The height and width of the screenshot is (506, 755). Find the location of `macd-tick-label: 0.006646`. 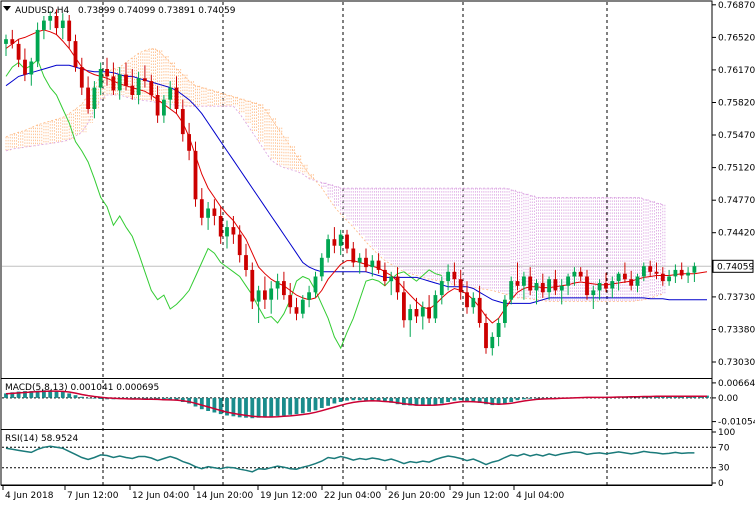

macd-tick-label: 0.006646 is located at coordinates (736, 384).